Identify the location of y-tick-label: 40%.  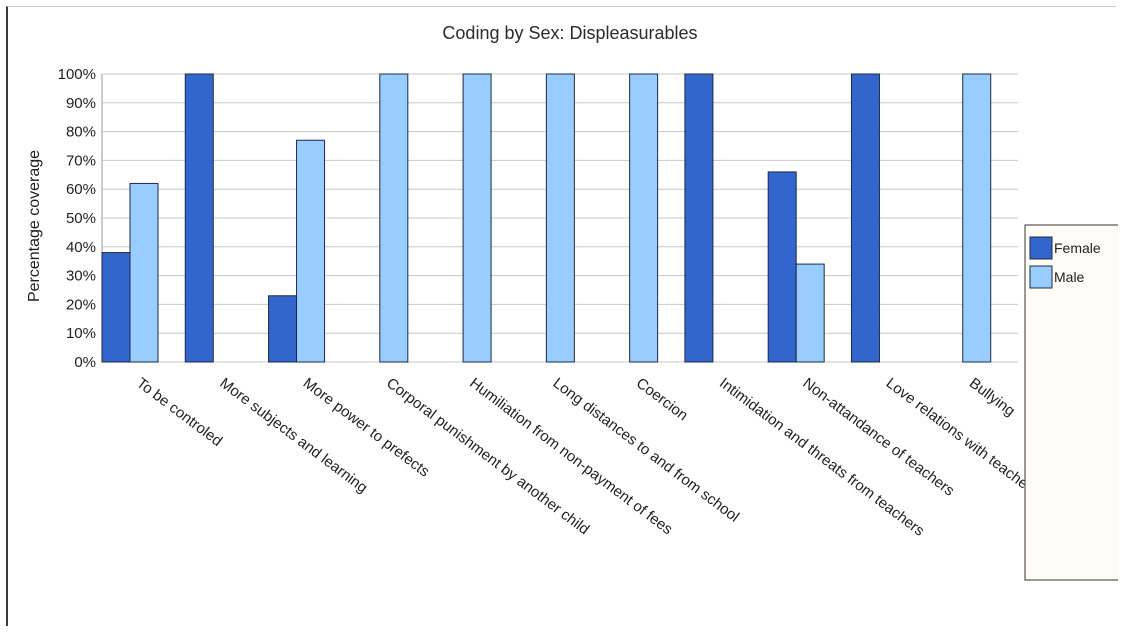
(81, 247).